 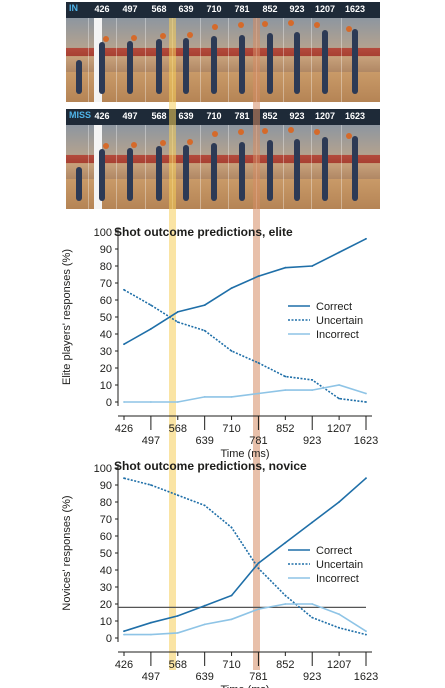 What do you see at coordinates (106, 554) in the screenshot?
I see `y-tick-label: 50` at bounding box center [106, 554].